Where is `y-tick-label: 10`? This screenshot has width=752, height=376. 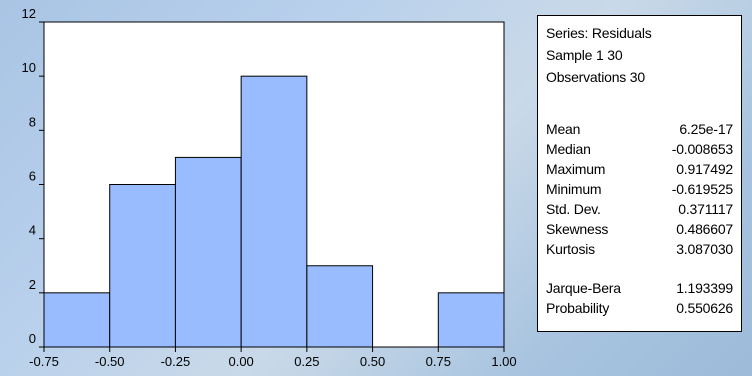
y-tick-label: 10 is located at coordinates (29, 67).